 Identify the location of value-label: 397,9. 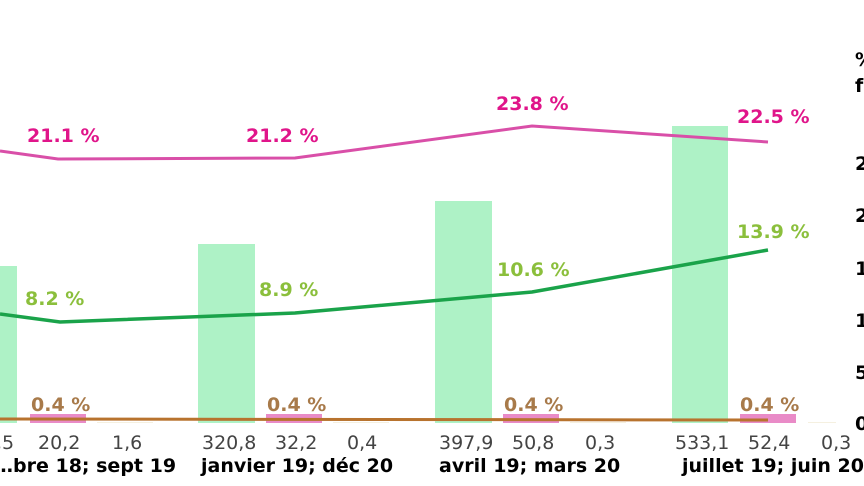
(466, 443).